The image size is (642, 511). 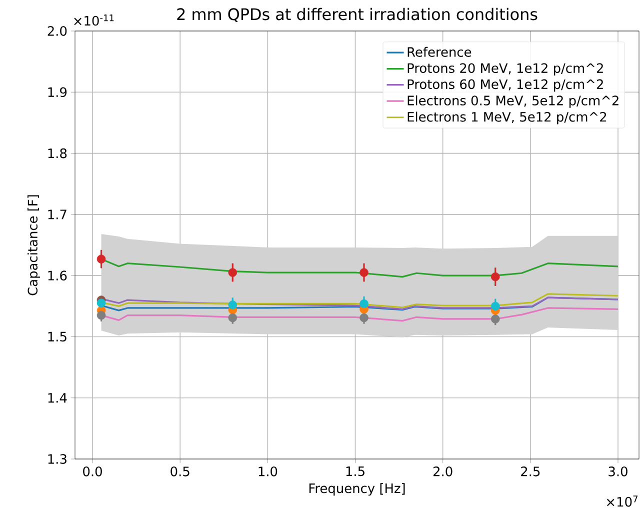 I want to click on y-tick-label: 1.4, so click(x=57, y=398).